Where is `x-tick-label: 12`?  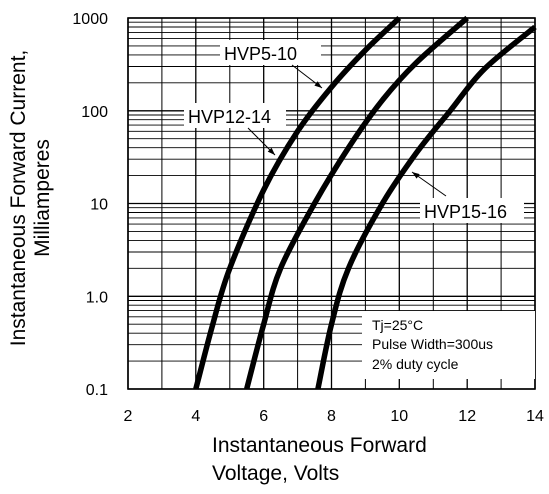
x-tick-label: 12 is located at coordinates (467, 416).